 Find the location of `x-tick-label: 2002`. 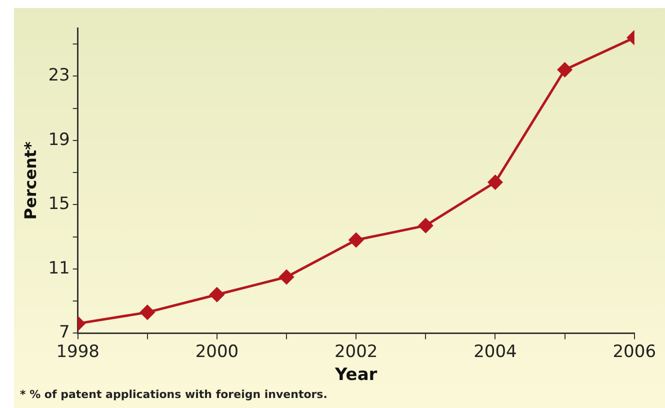

x-tick-label: 2002 is located at coordinates (356, 352).